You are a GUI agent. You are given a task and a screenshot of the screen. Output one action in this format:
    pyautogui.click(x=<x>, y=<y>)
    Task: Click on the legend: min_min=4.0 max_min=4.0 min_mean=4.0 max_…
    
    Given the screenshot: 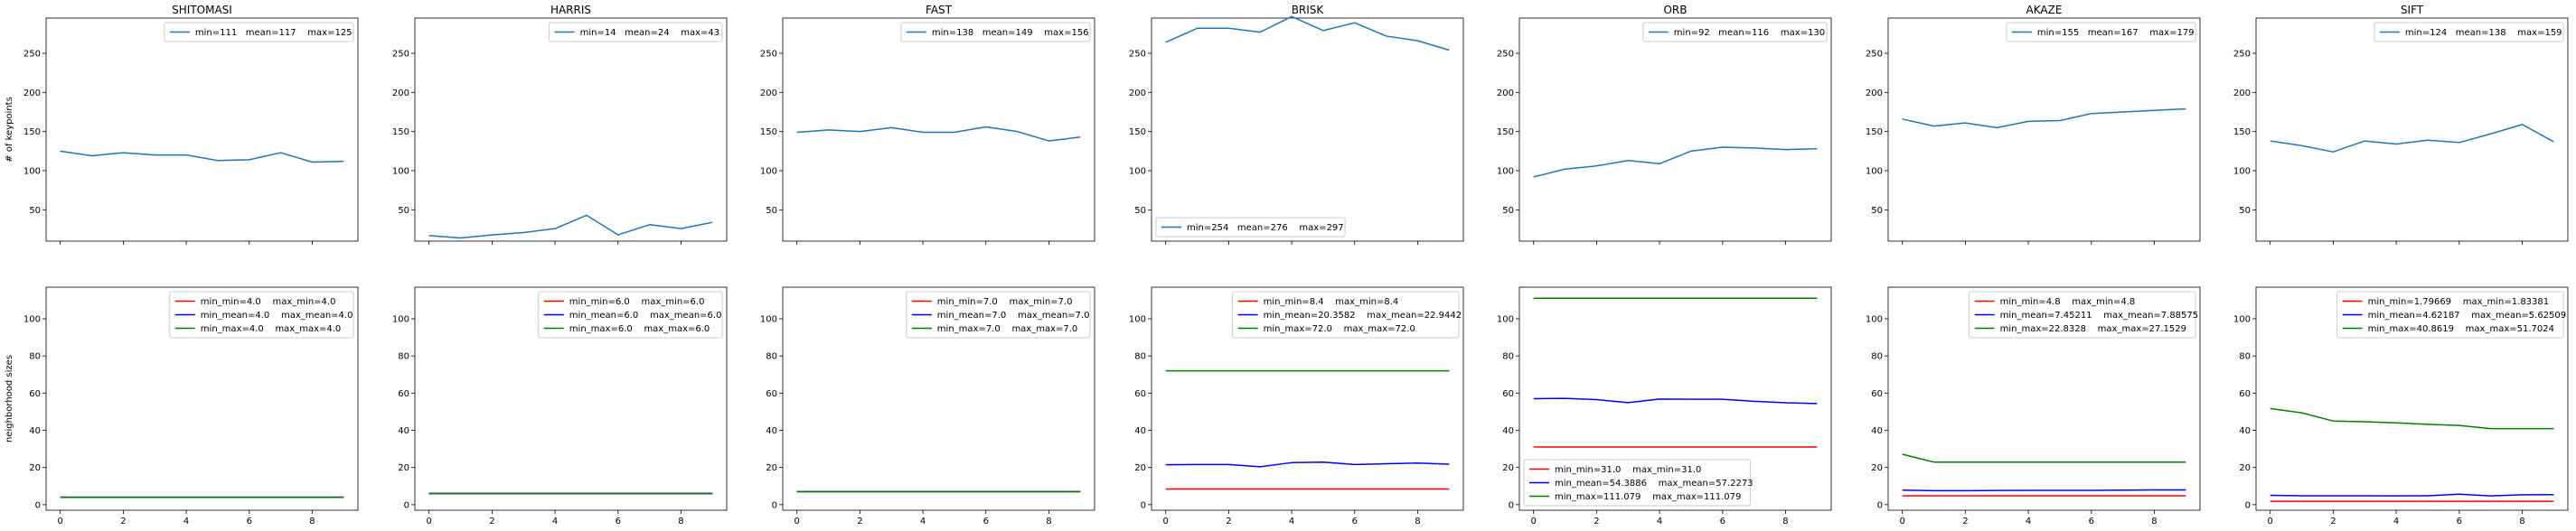 What is the action you would take?
    pyautogui.click(x=261, y=315)
    